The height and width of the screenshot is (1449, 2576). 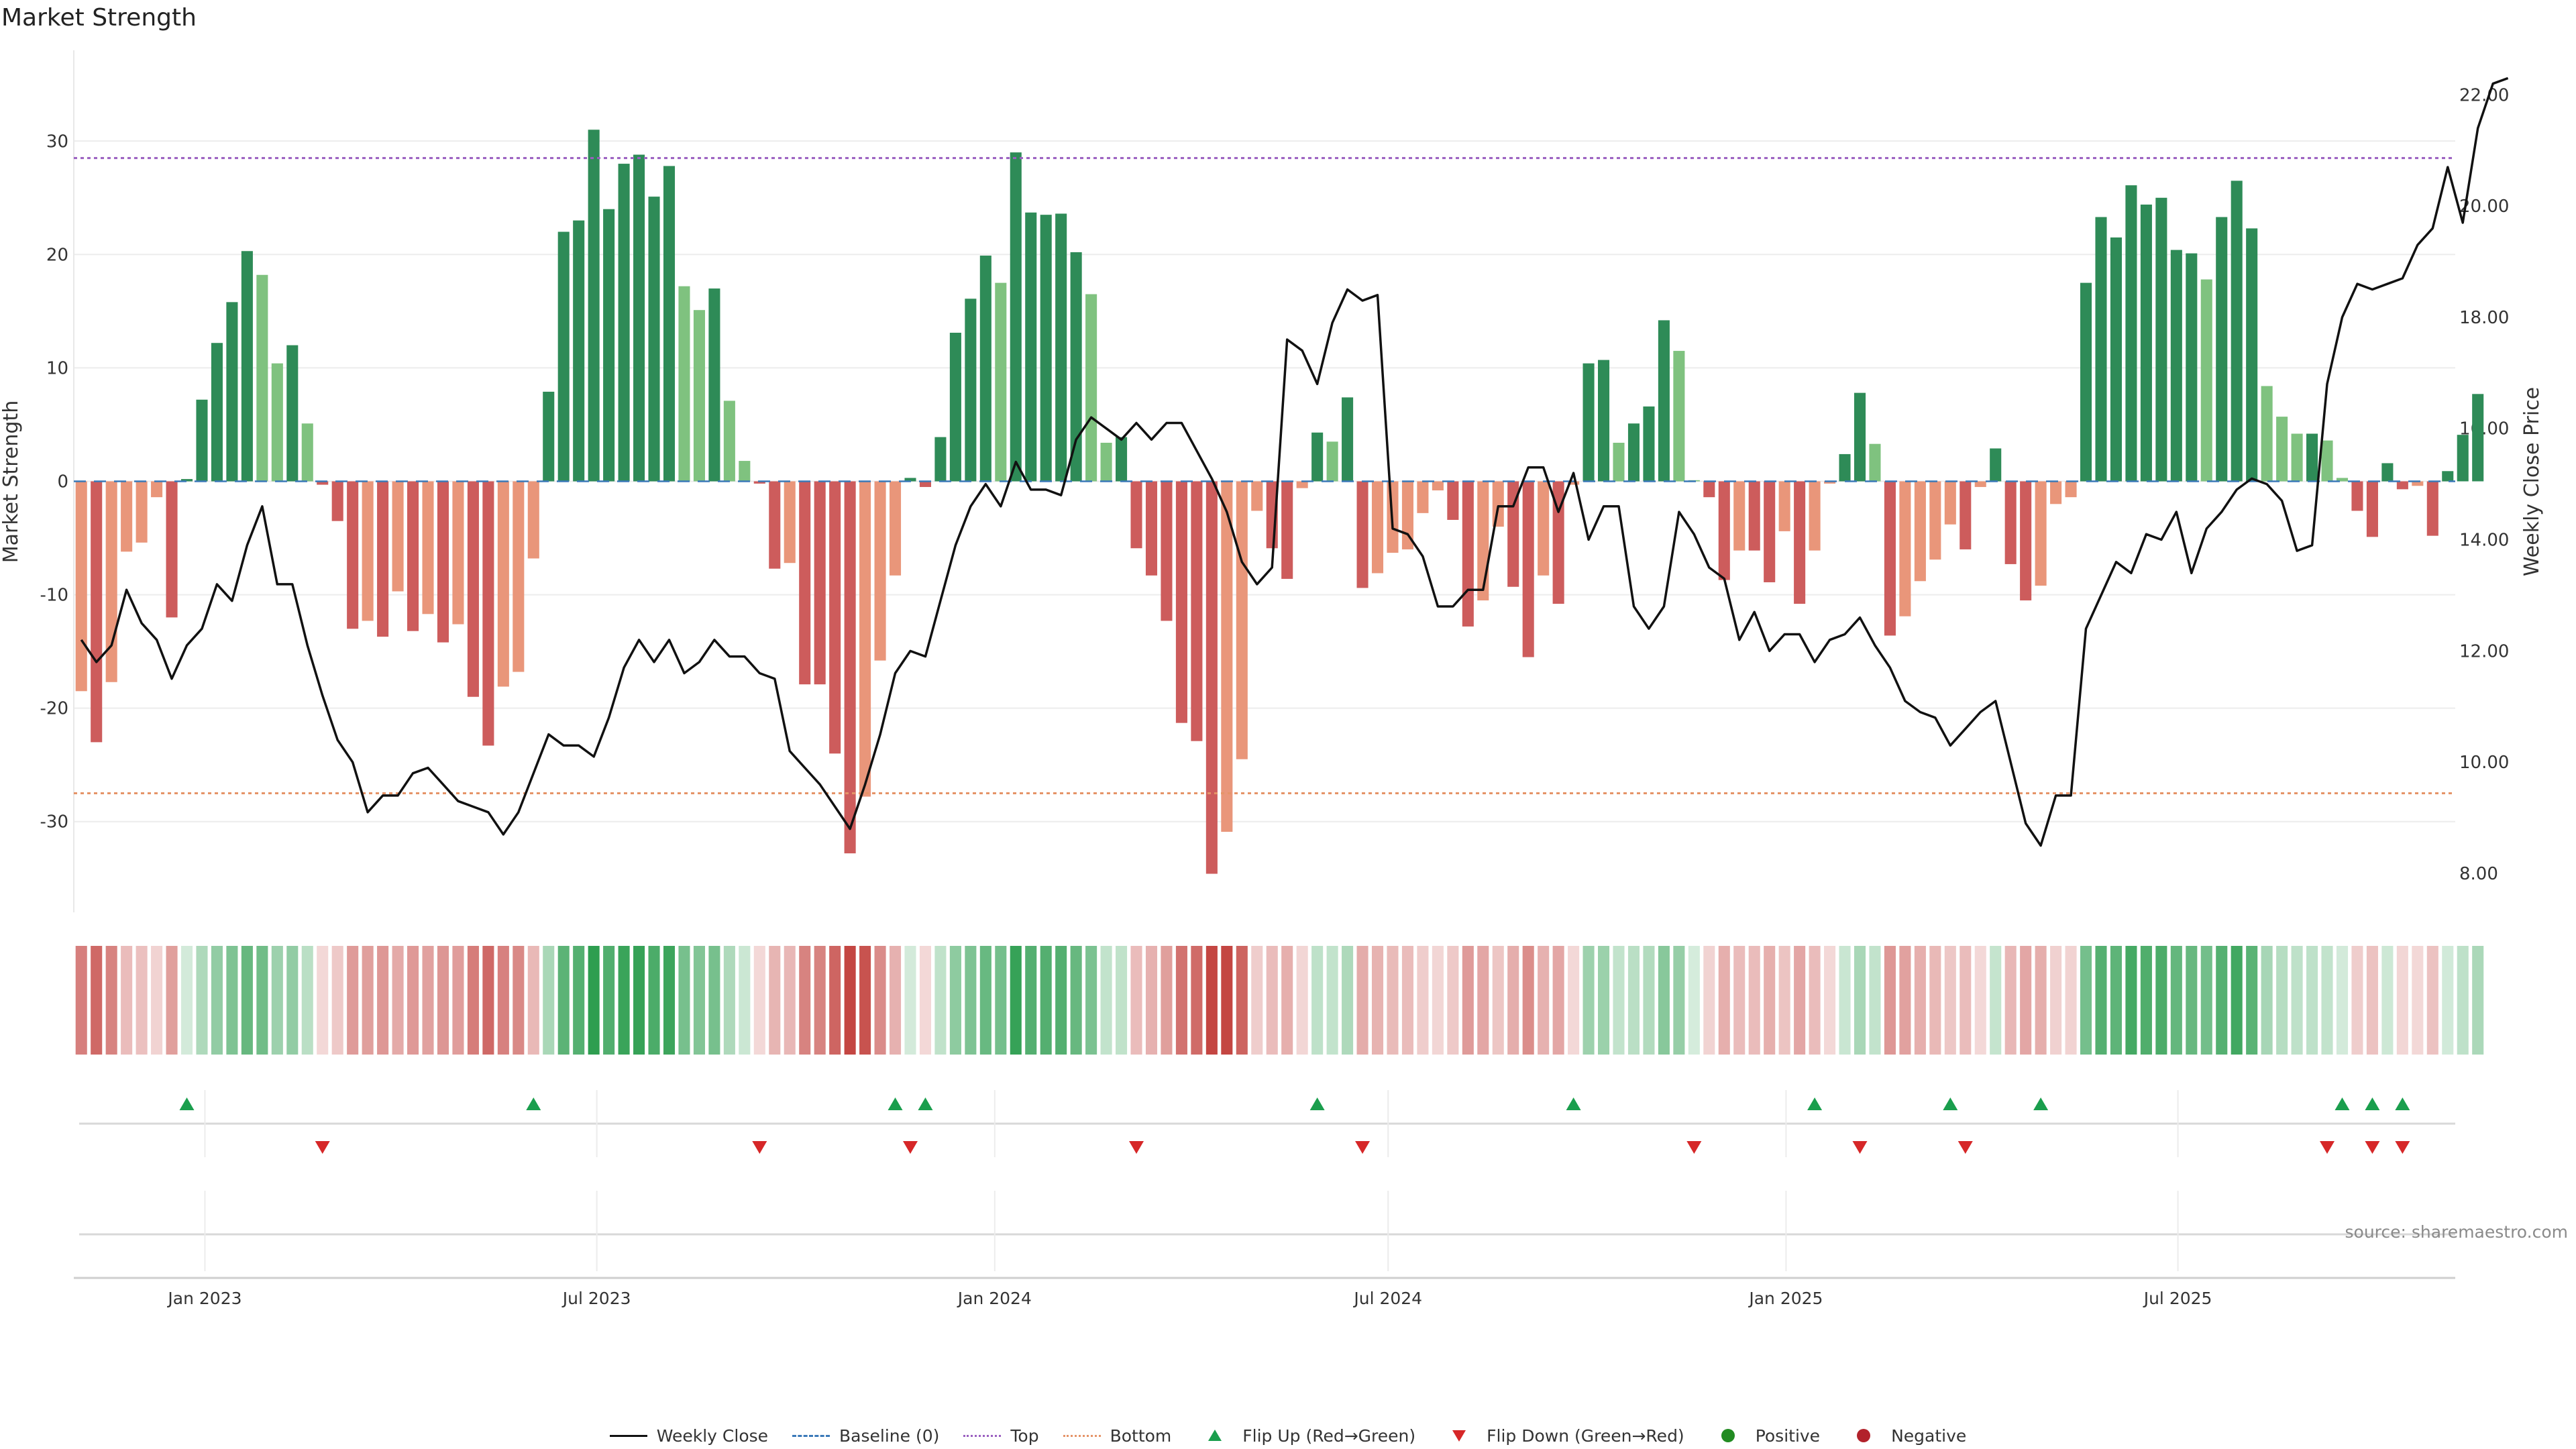 What do you see at coordinates (2484, 763) in the screenshot?
I see `y2-tick-label: 10.00` at bounding box center [2484, 763].